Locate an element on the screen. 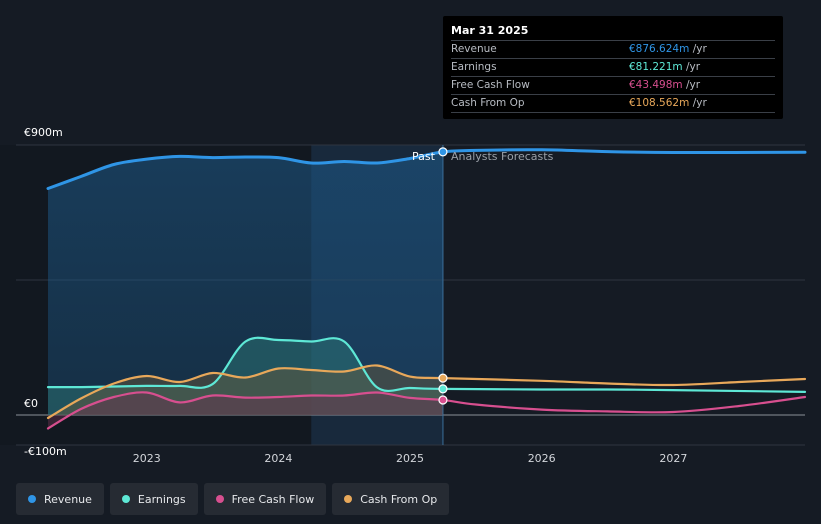  series-marker-earnings is located at coordinates (443, 389).